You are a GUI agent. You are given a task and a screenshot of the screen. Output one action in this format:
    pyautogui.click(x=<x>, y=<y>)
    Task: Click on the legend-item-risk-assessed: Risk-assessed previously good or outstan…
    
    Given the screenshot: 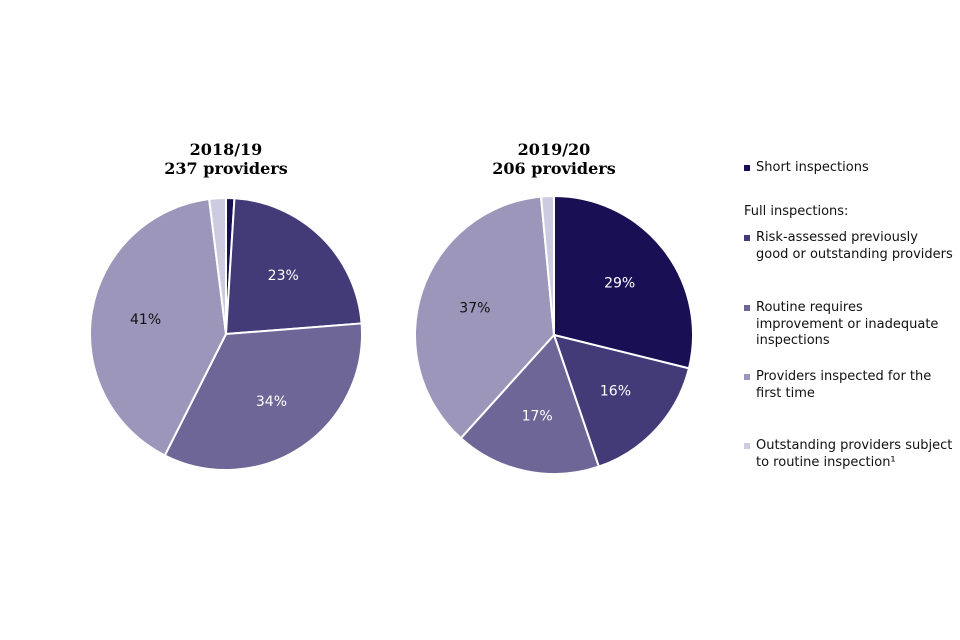 What is the action you would take?
    pyautogui.click(x=849, y=246)
    